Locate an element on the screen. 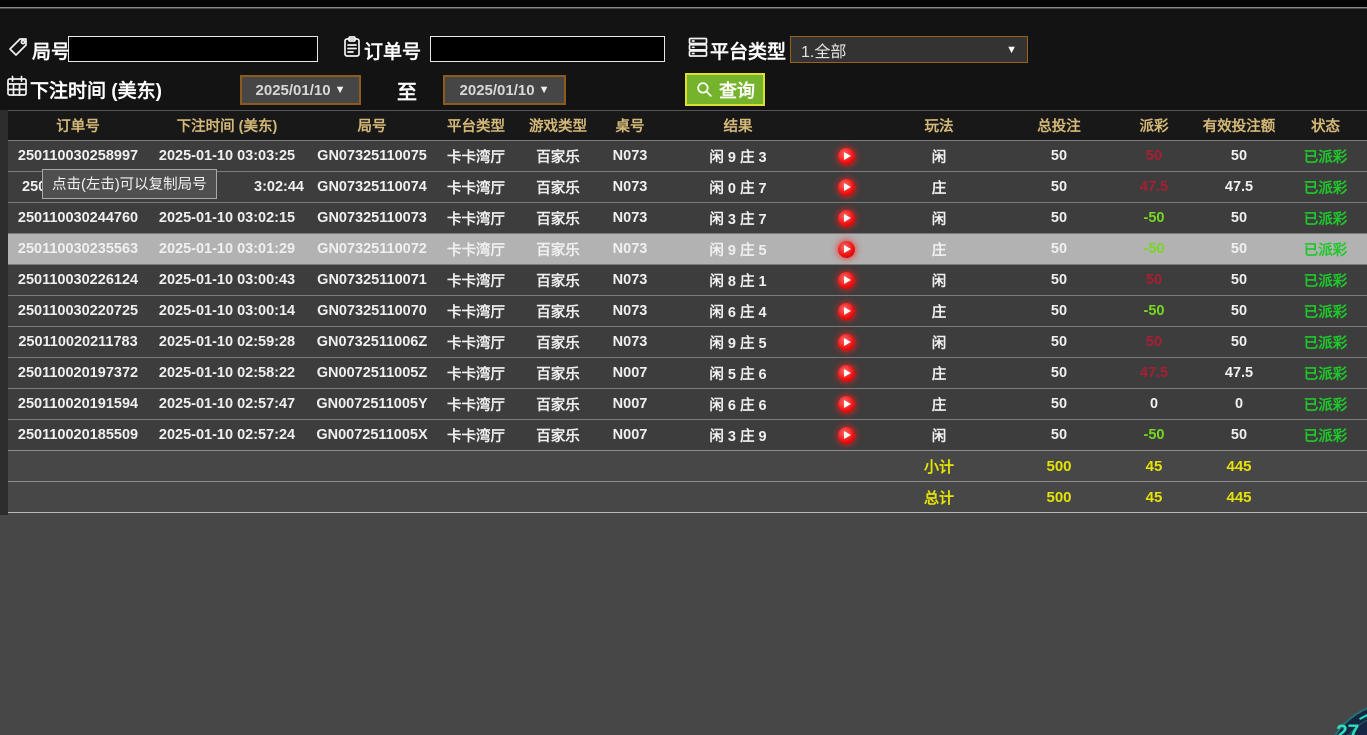 This screenshot has height=735, width=1367. date-to-value: 2025/01/10 is located at coordinates (497, 90).